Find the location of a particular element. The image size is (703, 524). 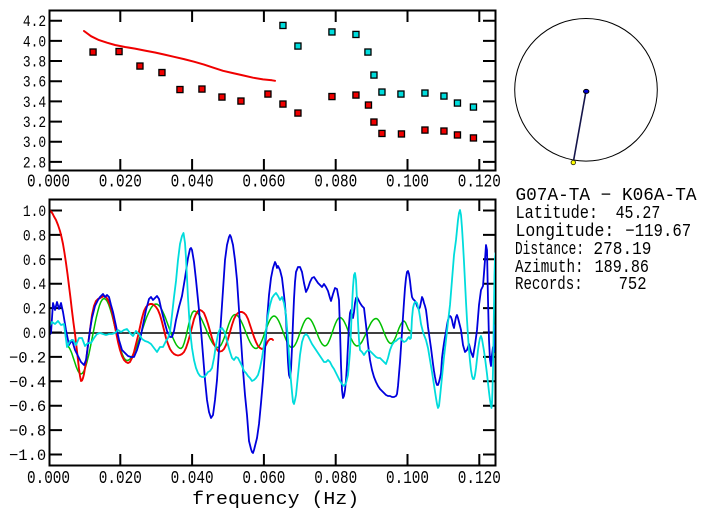

svg-text: −119.67 is located at coordinates (658, 232).